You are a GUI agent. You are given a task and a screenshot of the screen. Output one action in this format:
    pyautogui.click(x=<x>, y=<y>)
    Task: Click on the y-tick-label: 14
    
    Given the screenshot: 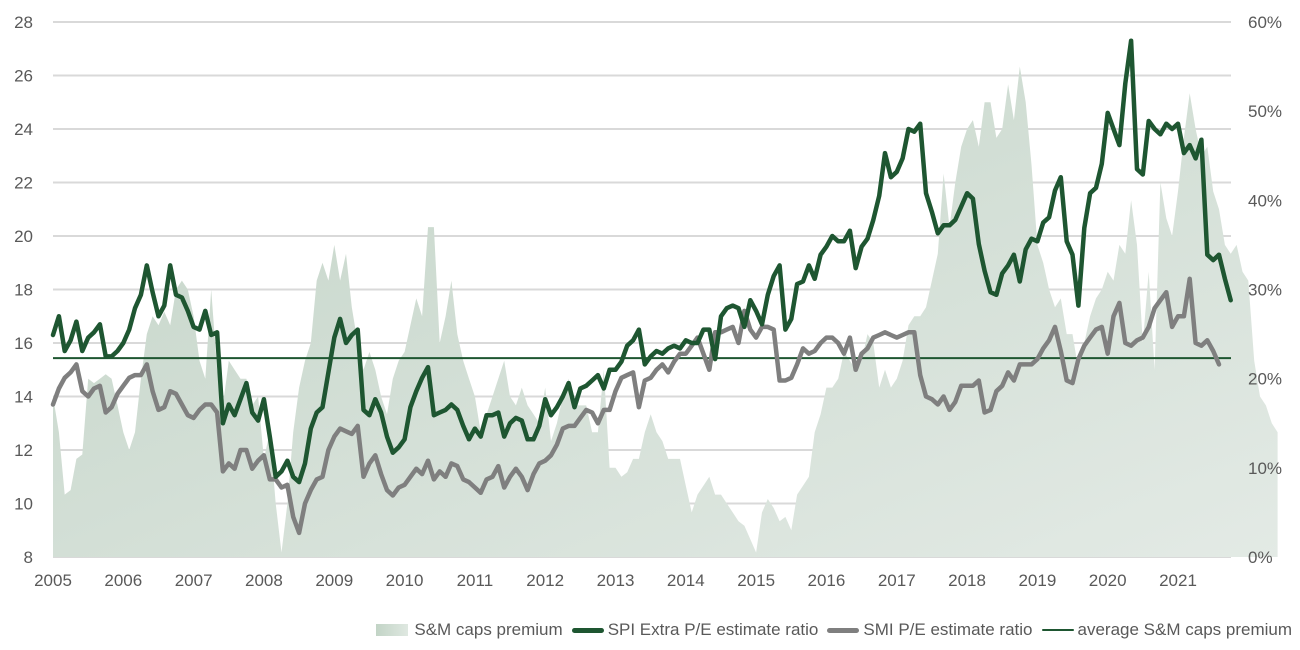 What is the action you would take?
    pyautogui.click(x=23, y=397)
    